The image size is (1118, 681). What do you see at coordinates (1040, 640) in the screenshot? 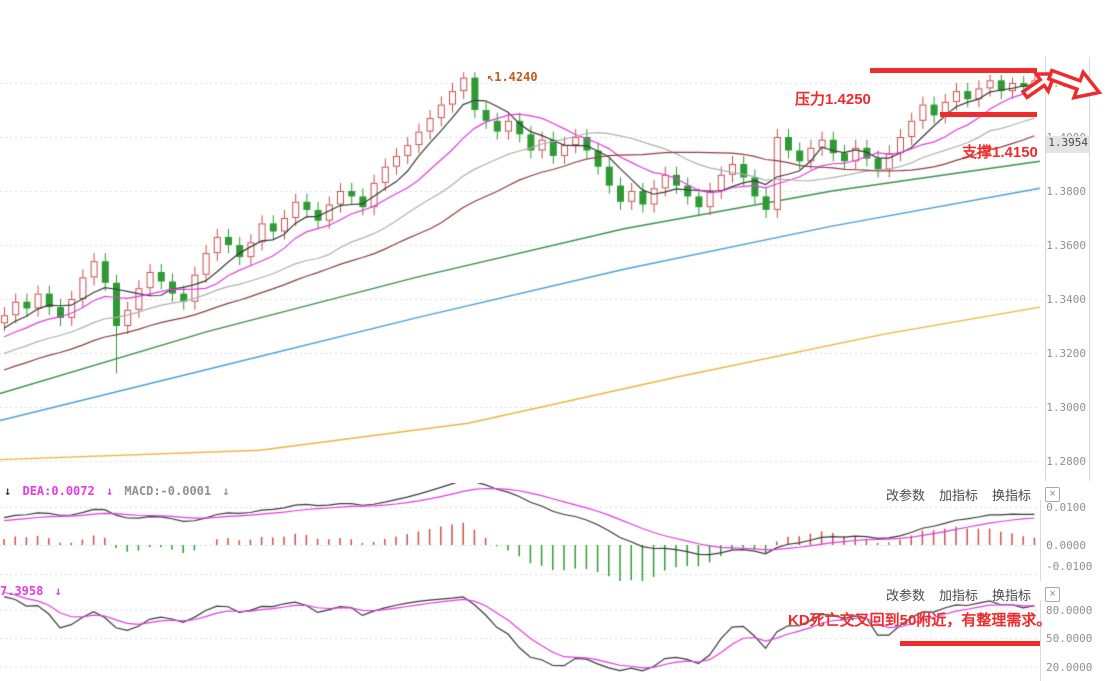
I see `kd-axis-border` at bounding box center [1040, 640].